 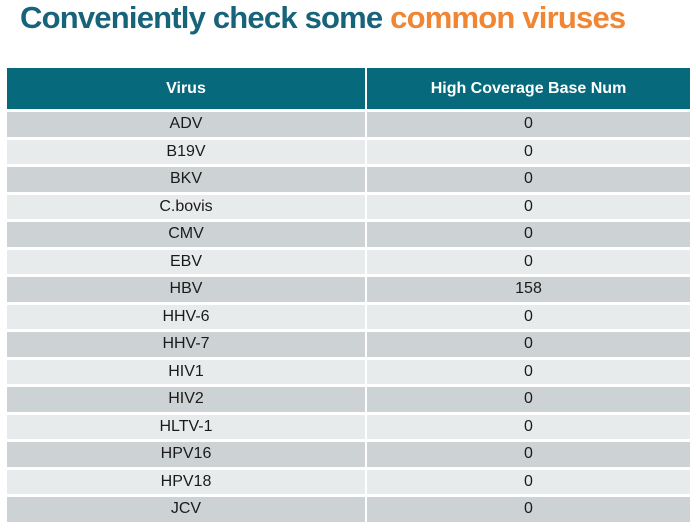 What do you see at coordinates (186, 289) in the screenshot?
I see `virus-cell: HBV` at bounding box center [186, 289].